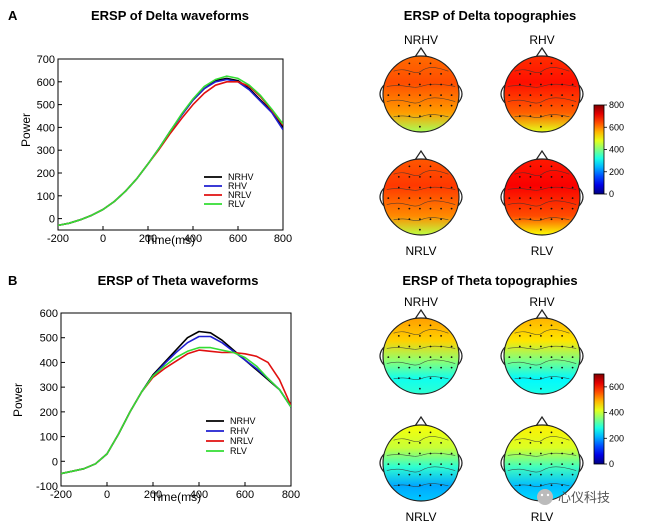  I want to click on series-line-rhv, so click(170, 152).